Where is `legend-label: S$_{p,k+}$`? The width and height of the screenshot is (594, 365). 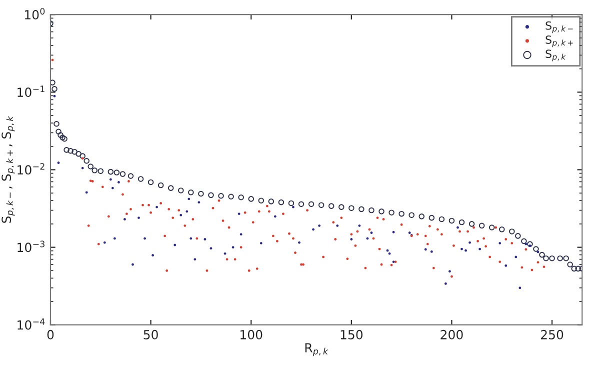
legend-label: S$_{p,k+}$ is located at coordinates (559, 41).